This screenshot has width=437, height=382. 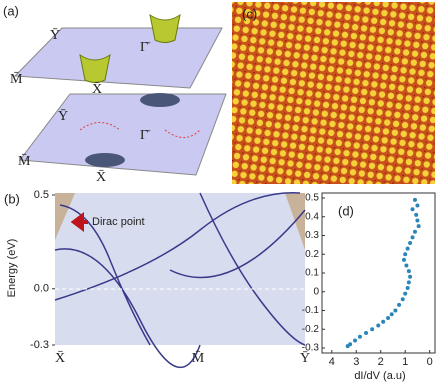 What do you see at coordinates (311, 329) in the screenshot?
I see `y-tick-label: -0.2` at bounding box center [311, 329].